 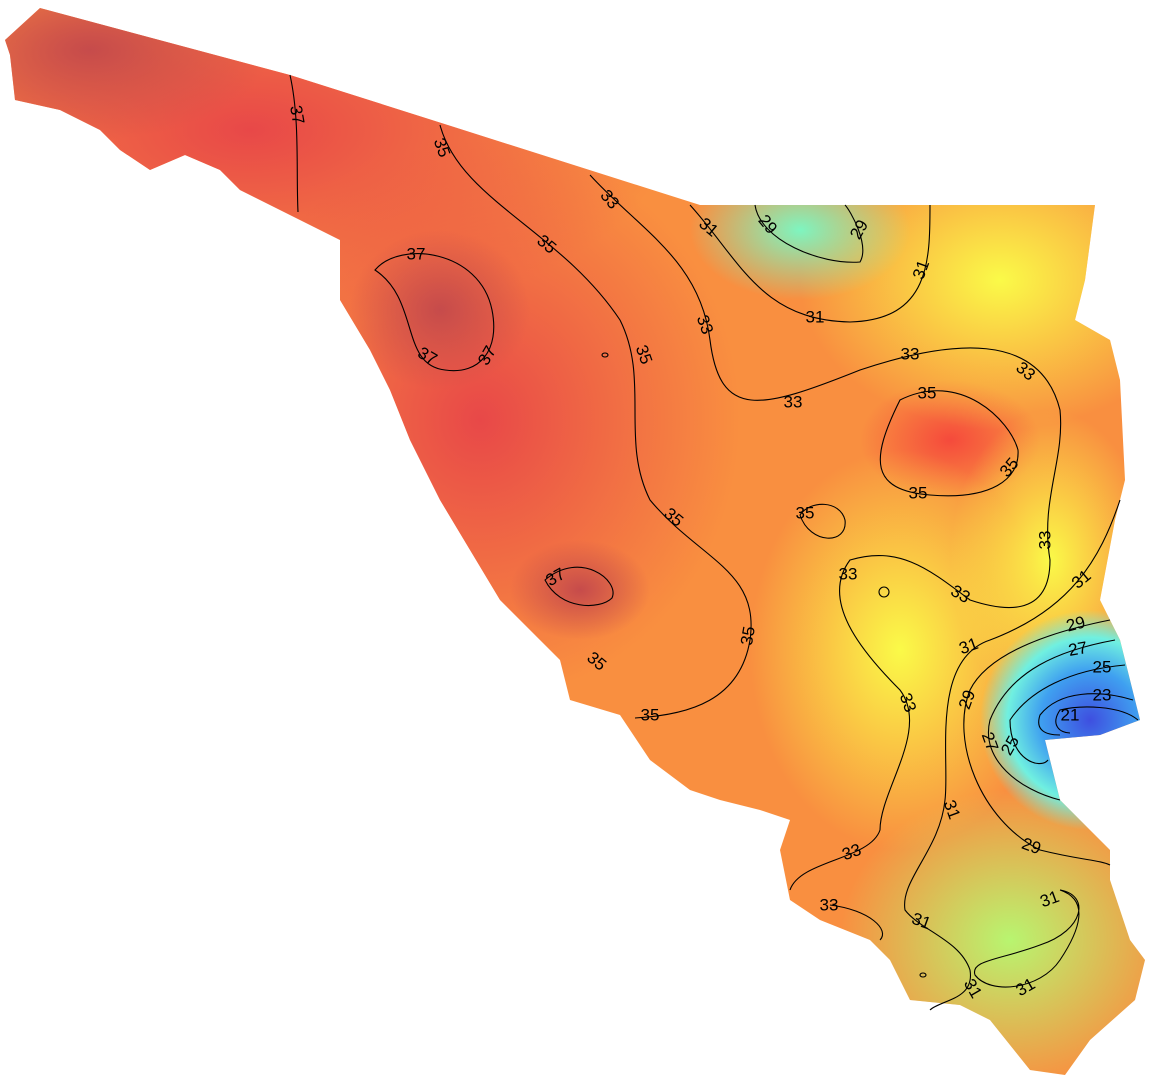 What do you see at coordinates (1078, 649) in the screenshot?
I see `contour-label: 27` at bounding box center [1078, 649].